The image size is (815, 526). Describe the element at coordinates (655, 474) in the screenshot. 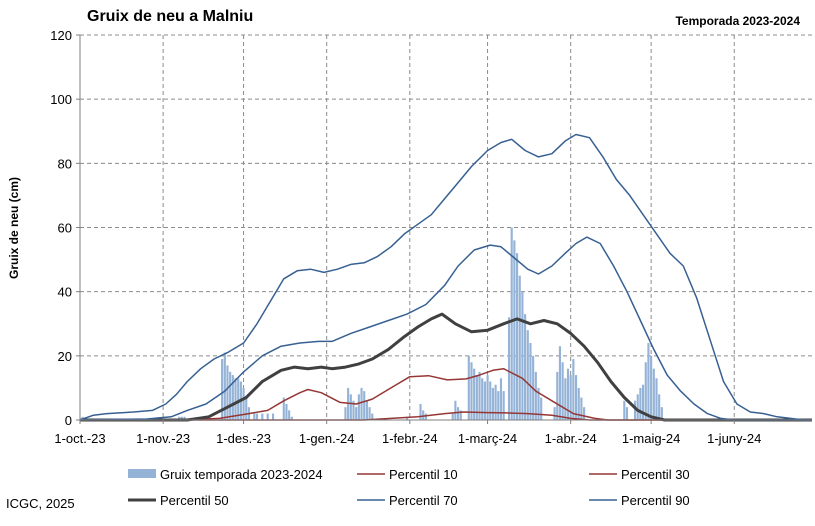

I see `legend-label: Percentil 30` at that location.